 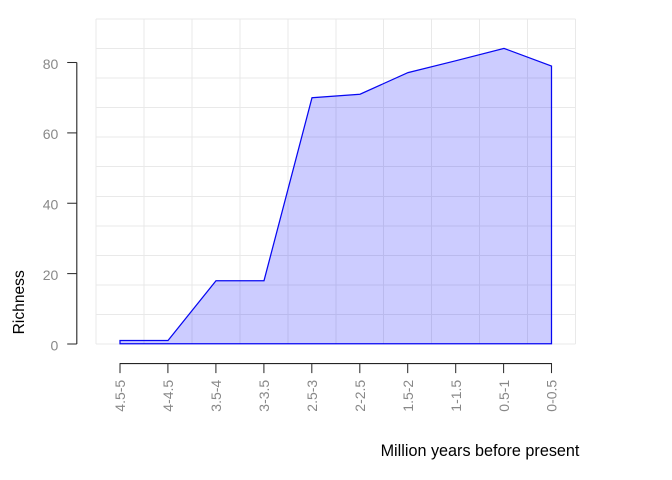 What do you see at coordinates (264, 396) in the screenshot?
I see `svg-text: 3-3.5` at bounding box center [264, 396].